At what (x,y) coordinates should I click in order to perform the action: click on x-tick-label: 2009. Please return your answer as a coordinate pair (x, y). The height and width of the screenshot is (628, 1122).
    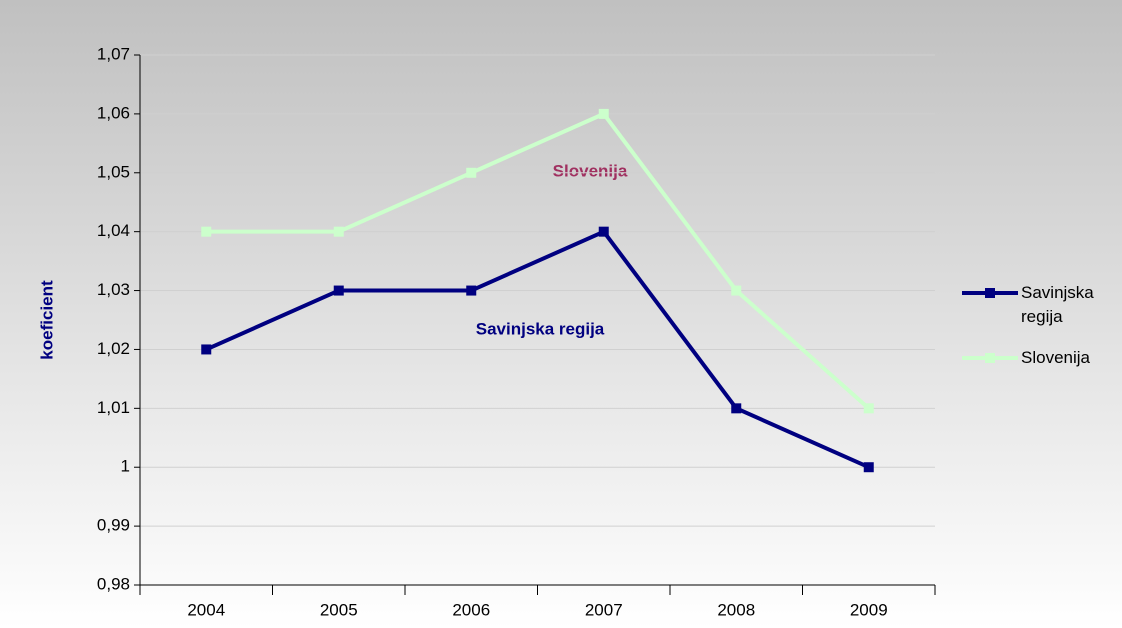
    Looking at the image, I should click on (869, 609).